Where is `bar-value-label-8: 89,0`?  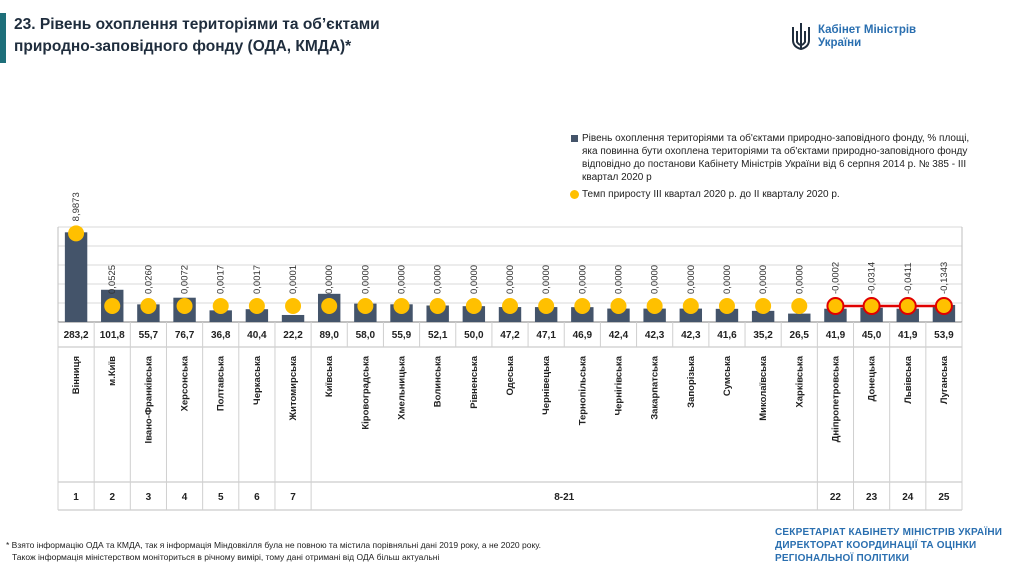 bar-value-label-8: 89,0 is located at coordinates (329, 335).